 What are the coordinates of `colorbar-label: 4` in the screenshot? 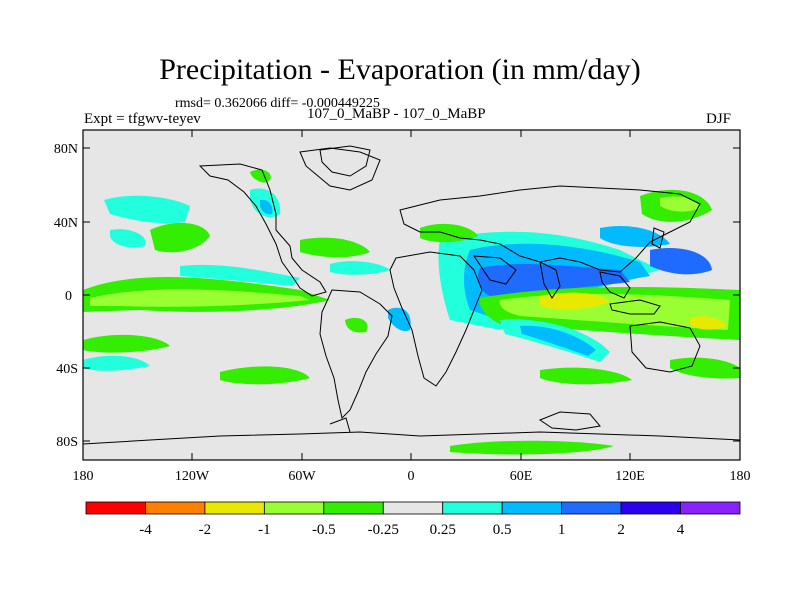 It's located at (681, 530).